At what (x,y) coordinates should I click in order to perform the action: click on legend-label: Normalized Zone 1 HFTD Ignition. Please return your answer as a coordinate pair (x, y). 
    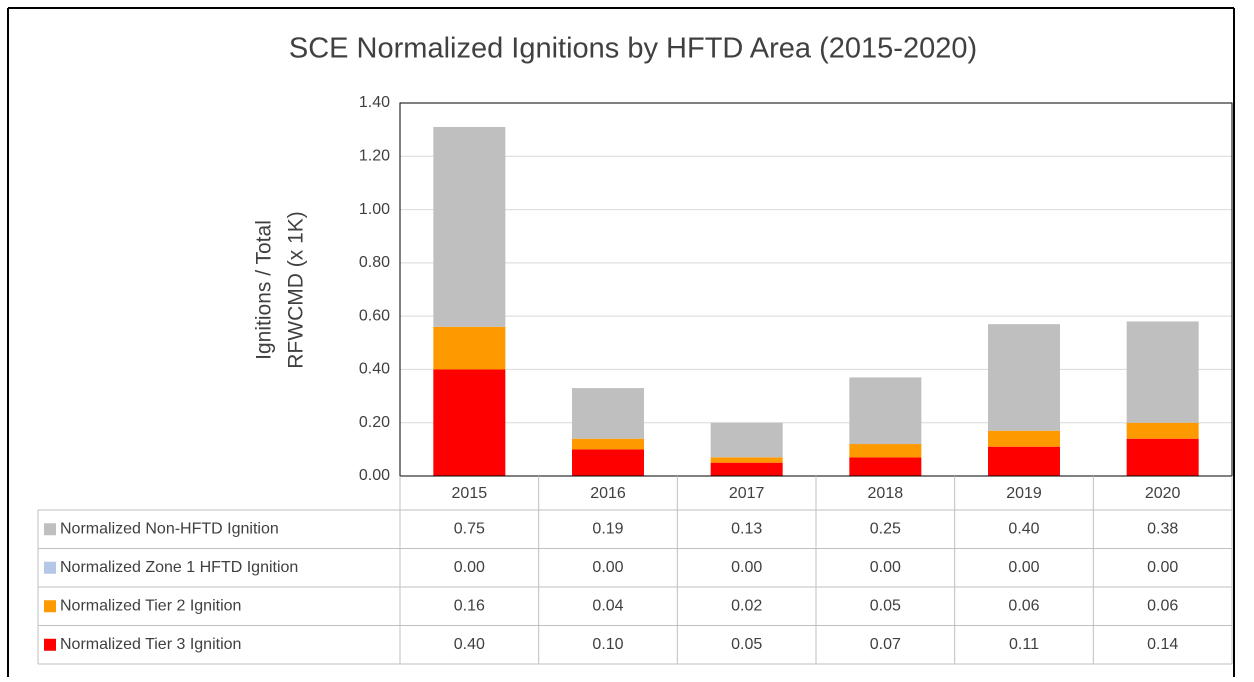
    Looking at the image, I should click on (179, 567).